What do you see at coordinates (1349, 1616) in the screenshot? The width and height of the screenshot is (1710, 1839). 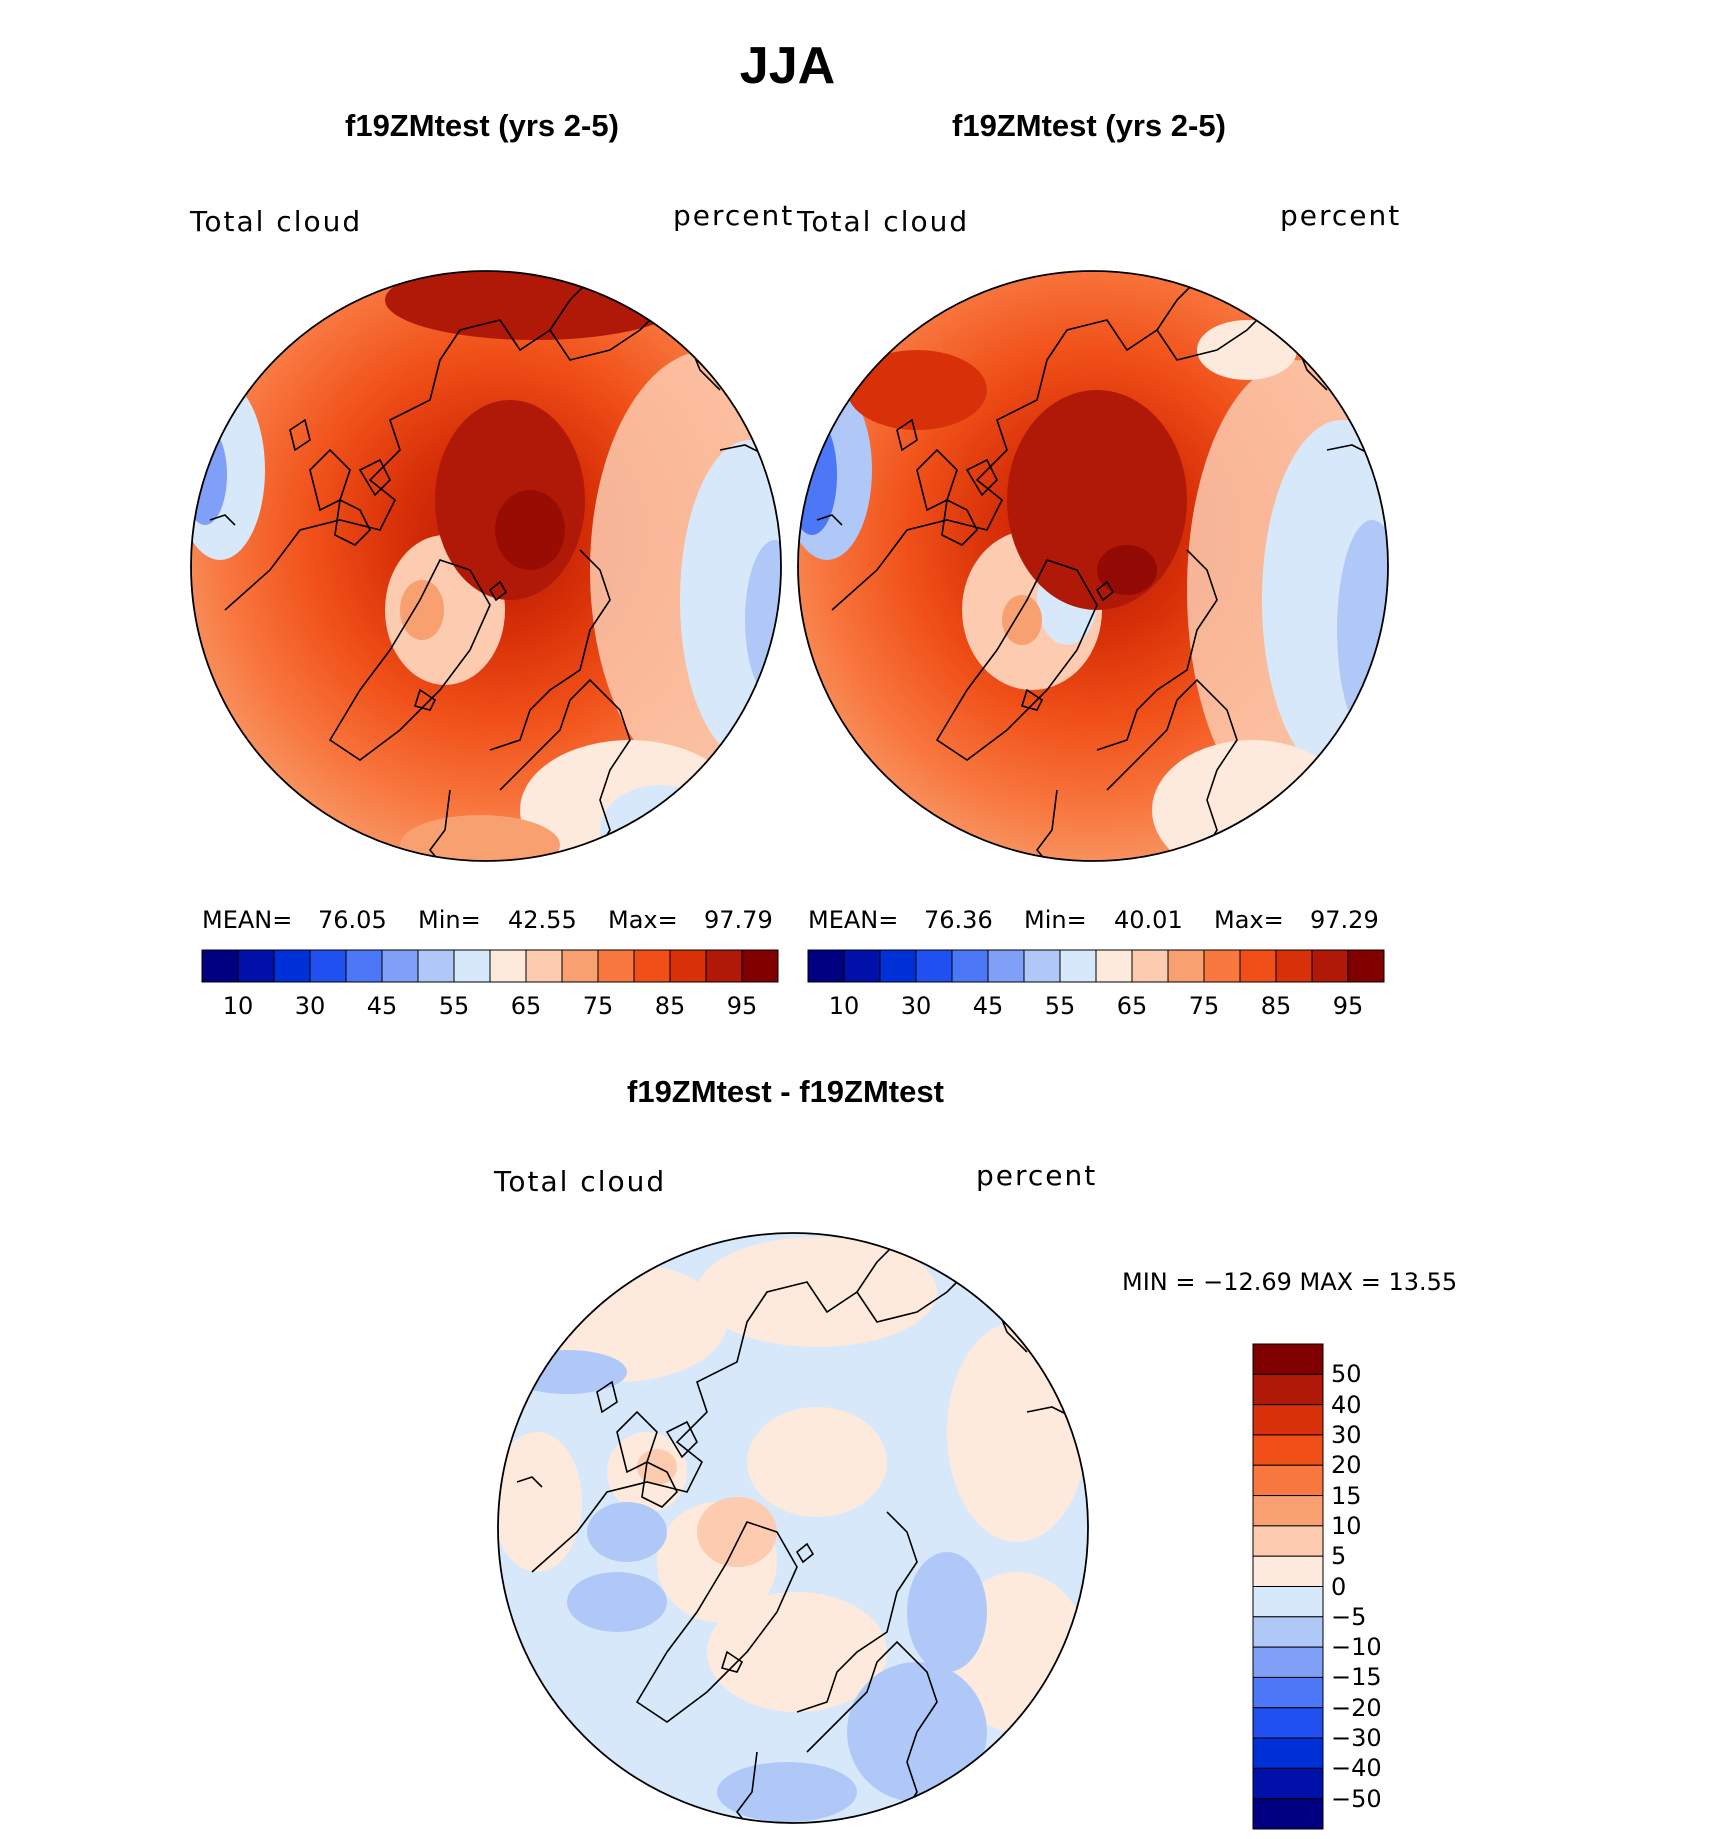 I see `colorbar-tick-label: −5` at bounding box center [1349, 1616].